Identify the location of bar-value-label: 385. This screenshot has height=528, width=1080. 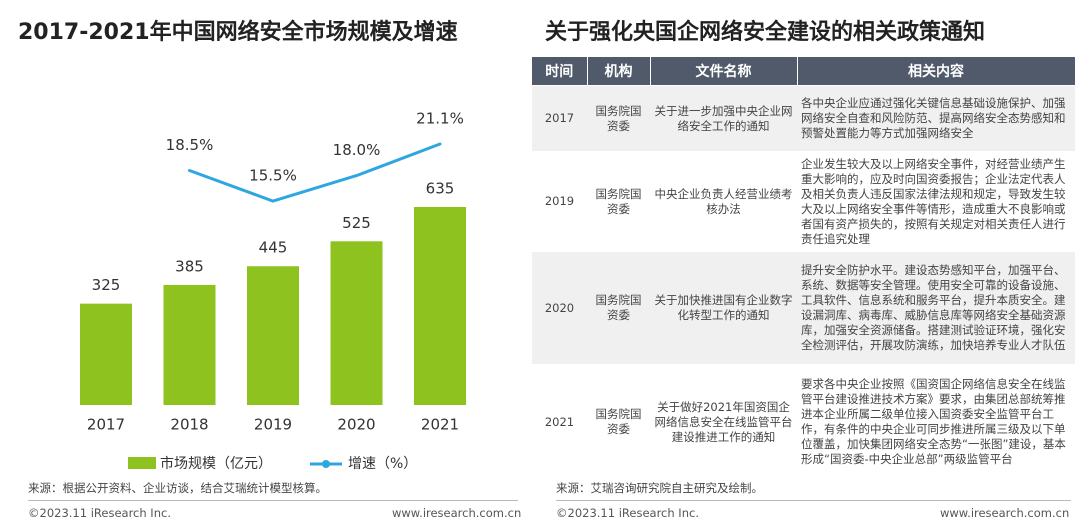
(189, 266).